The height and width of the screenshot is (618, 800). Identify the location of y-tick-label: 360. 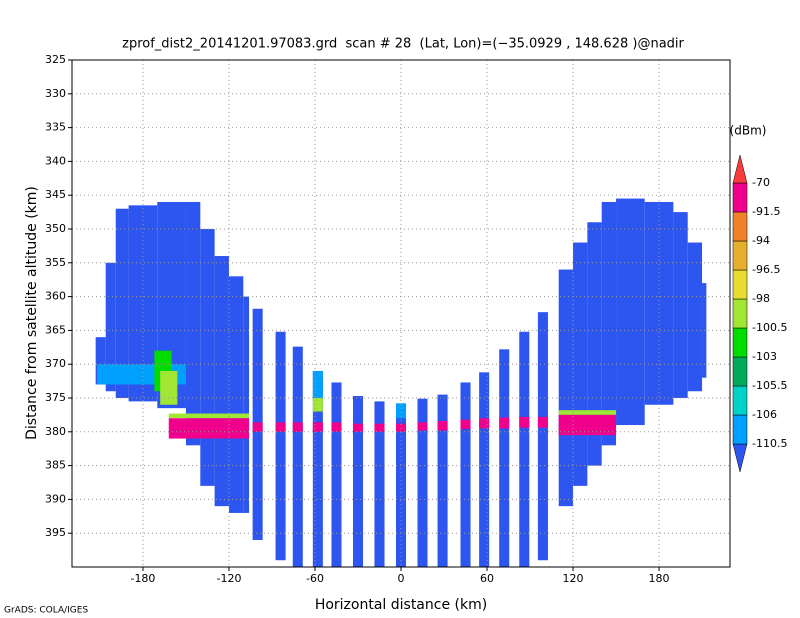
(55, 296).